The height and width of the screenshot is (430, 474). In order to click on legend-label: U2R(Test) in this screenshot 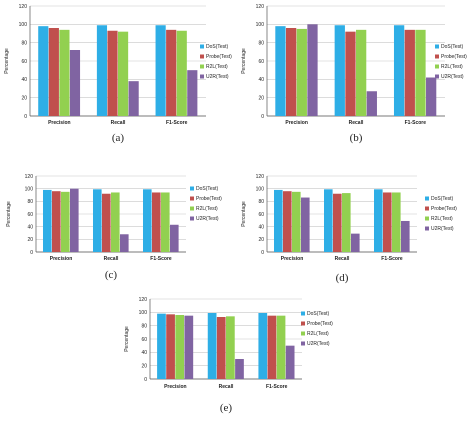, I will do `click(207, 219)`.